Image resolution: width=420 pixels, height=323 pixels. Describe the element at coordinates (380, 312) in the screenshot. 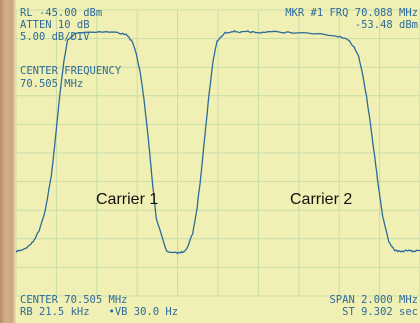

I see `footer-sweep-time: ST 9.302 sec` at that location.